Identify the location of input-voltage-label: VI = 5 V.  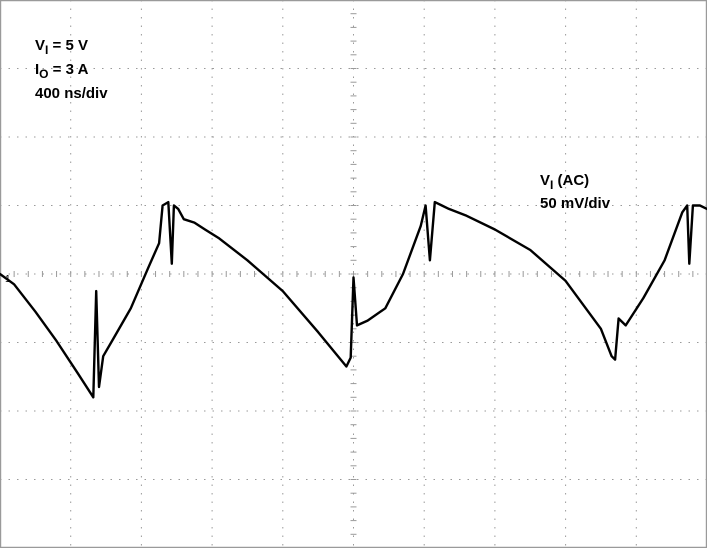
(61, 47).